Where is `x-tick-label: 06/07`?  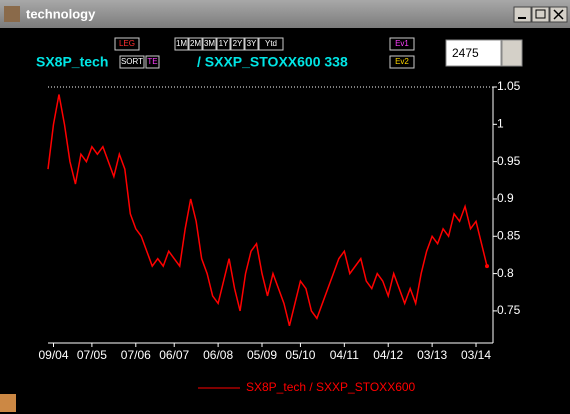 x-tick-label: 06/07 is located at coordinates (174, 355).